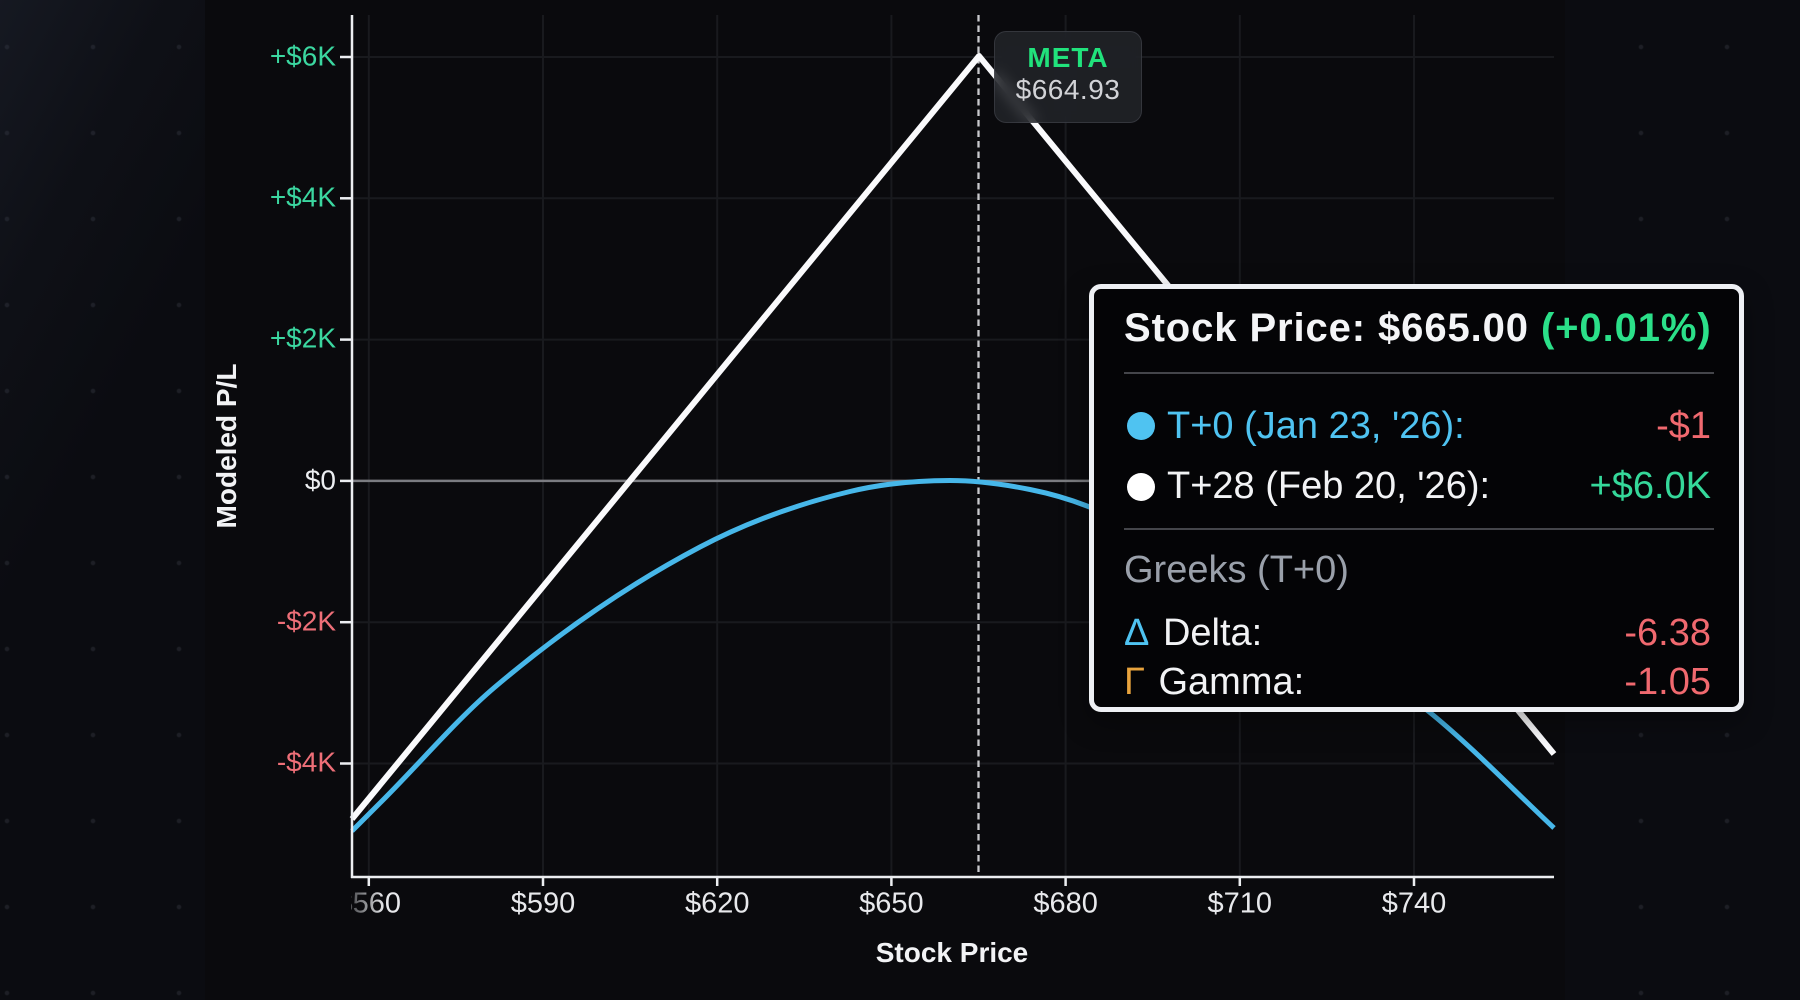  Describe the element at coordinates (717, 904) in the screenshot. I see `svg-text: $620` at that location.